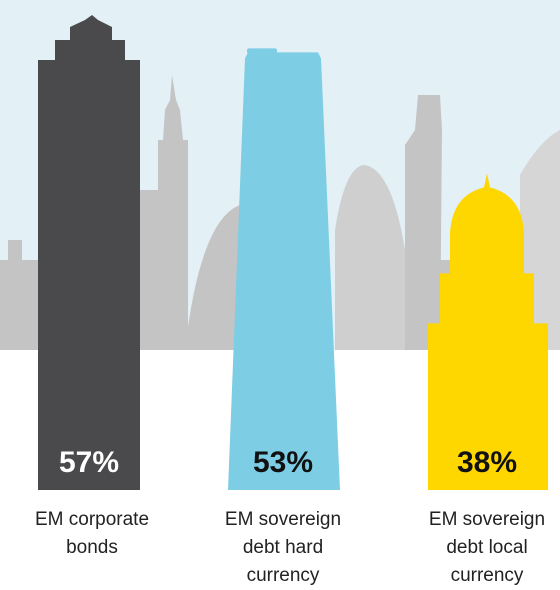  I want to click on category-label: EM sovereign debt local currency, so click(487, 547).